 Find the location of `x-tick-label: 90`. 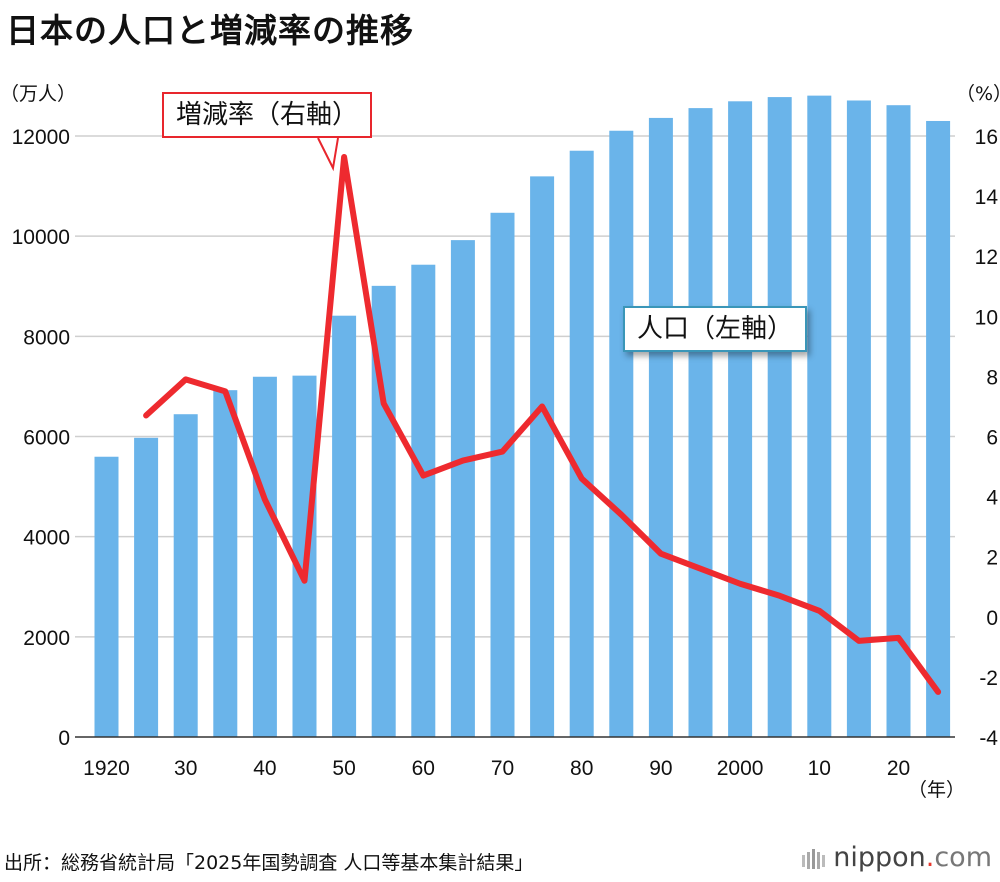

x-tick-label: 90 is located at coordinates (660, 768).